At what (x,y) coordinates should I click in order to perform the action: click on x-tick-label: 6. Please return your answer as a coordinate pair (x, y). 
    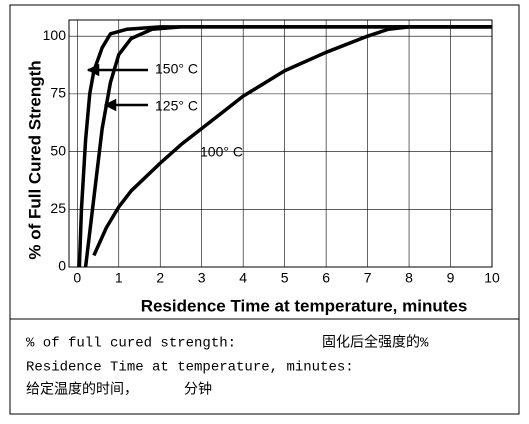
    Looking at the image, I should click on (326, 278).